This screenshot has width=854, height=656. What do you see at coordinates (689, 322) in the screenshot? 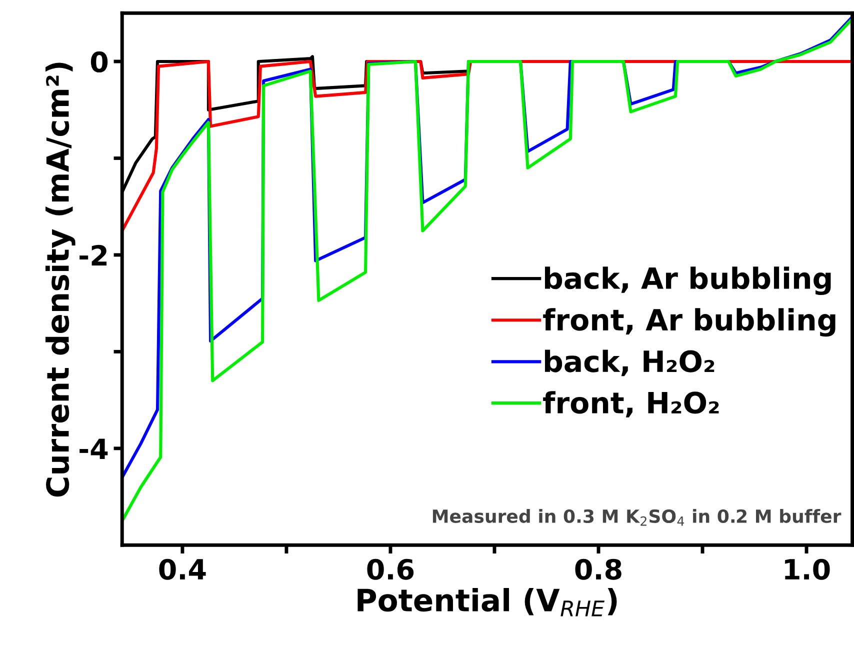
I see `legend-label: front, Ar bubbling` at bounding box center [689, 322].